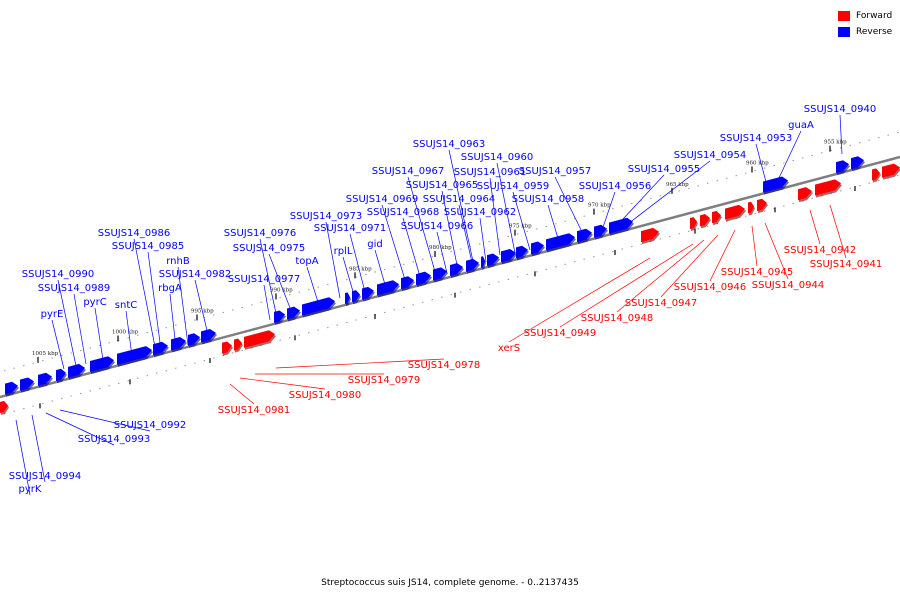 The image size is (900, 600). Describe the element at coordinates (350, 228) in the screenshot. I see `gene-label: SSUJS14_0971` at that location.